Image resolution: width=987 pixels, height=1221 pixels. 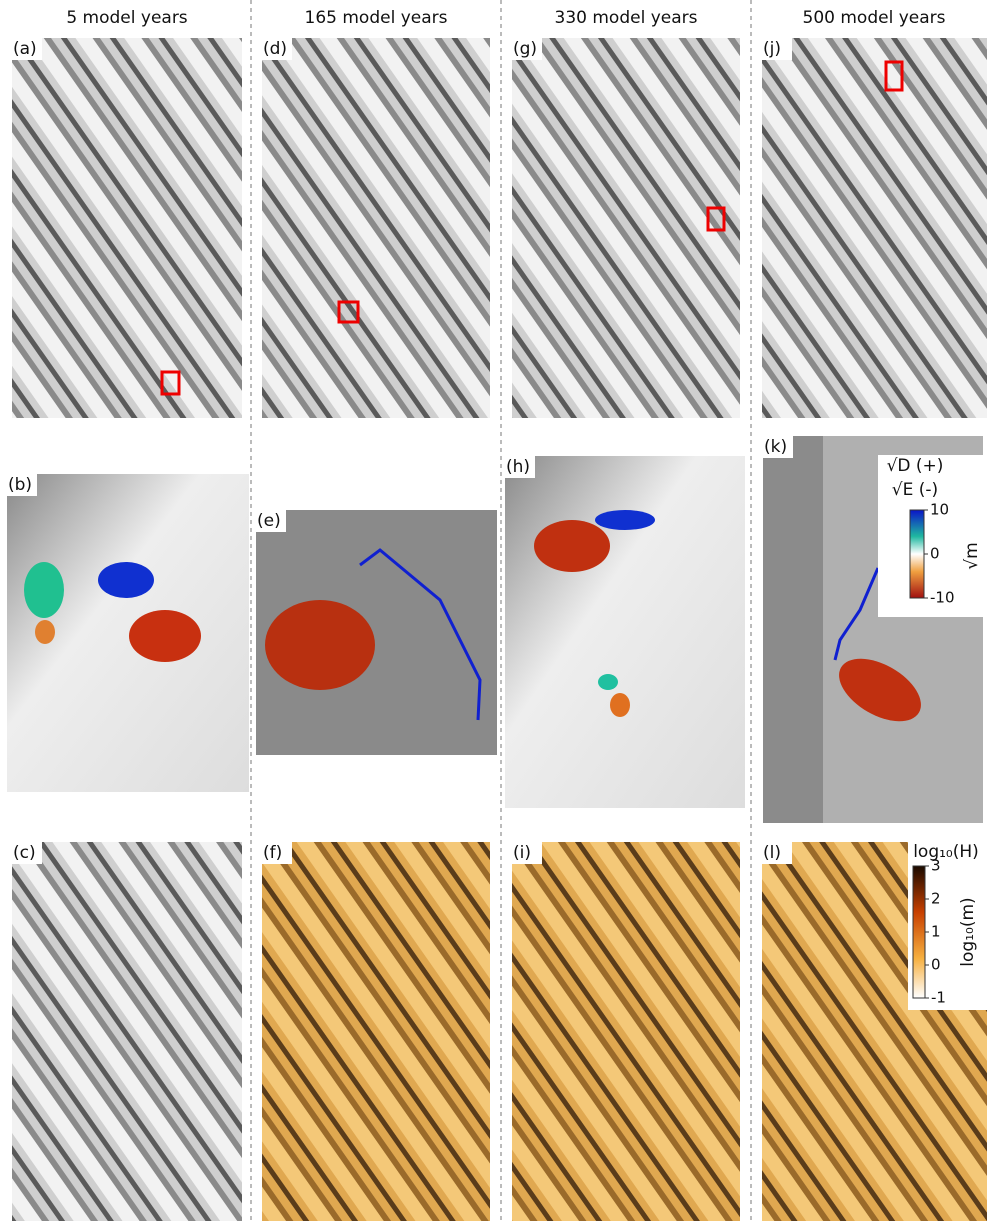 What do you see at coordinates (24, 853) in the screenshot?
I see `panel-label: (c)` at bounding box center [24, 853].